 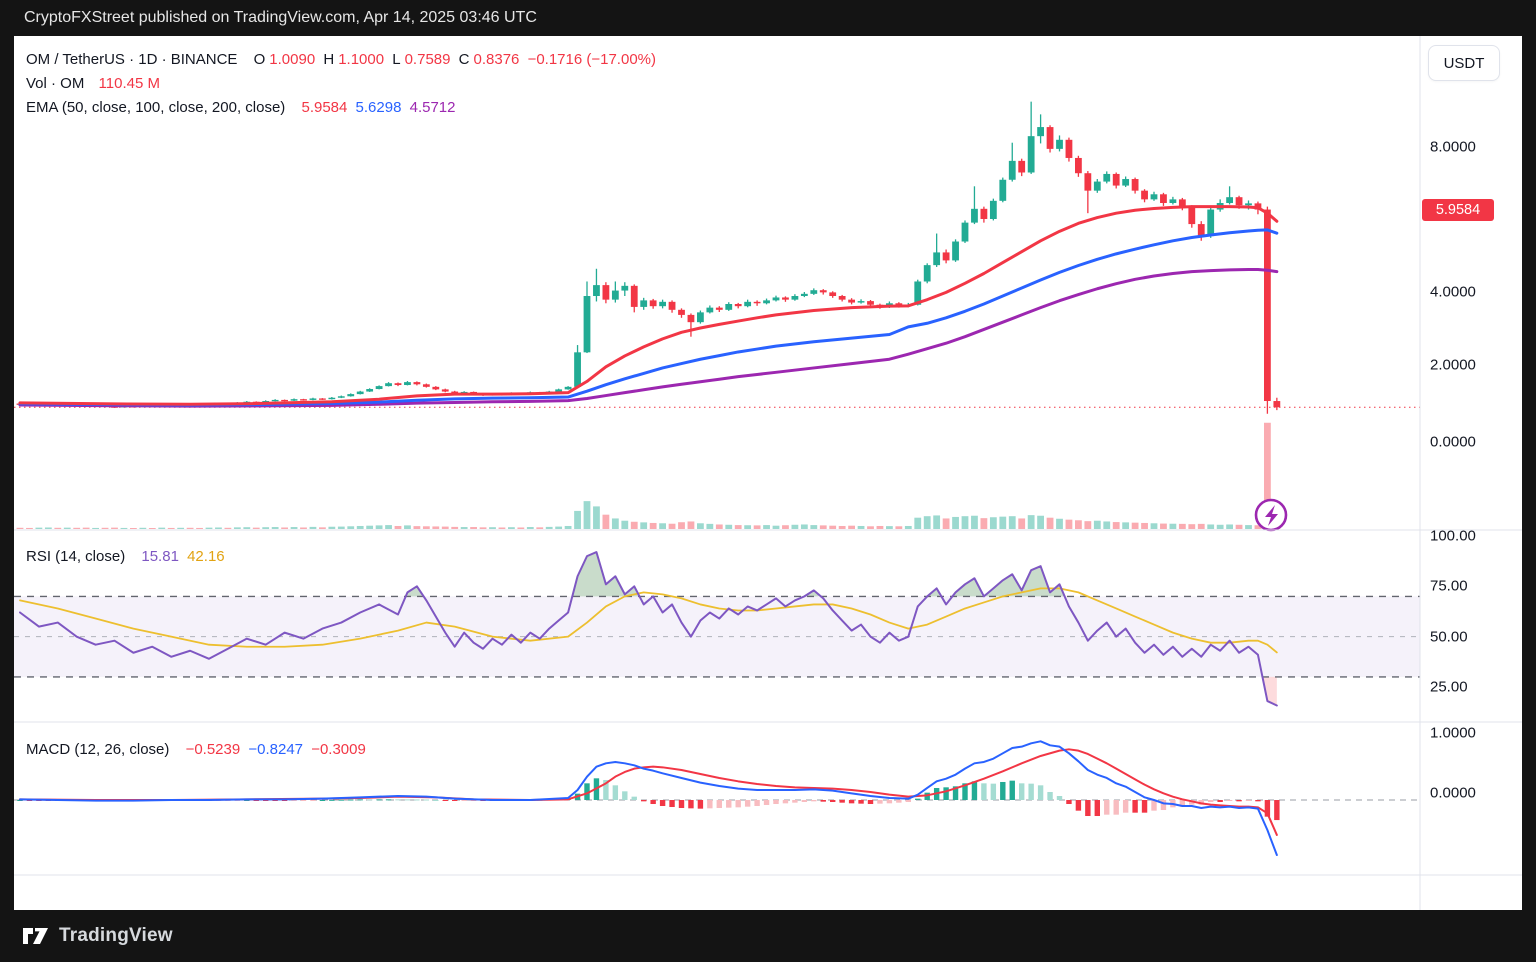 What do you see at coordinates (1453, 536) in the screenshot?
I see `rsi-axis-tick: 100.00` at bounding box center [1453, 536].